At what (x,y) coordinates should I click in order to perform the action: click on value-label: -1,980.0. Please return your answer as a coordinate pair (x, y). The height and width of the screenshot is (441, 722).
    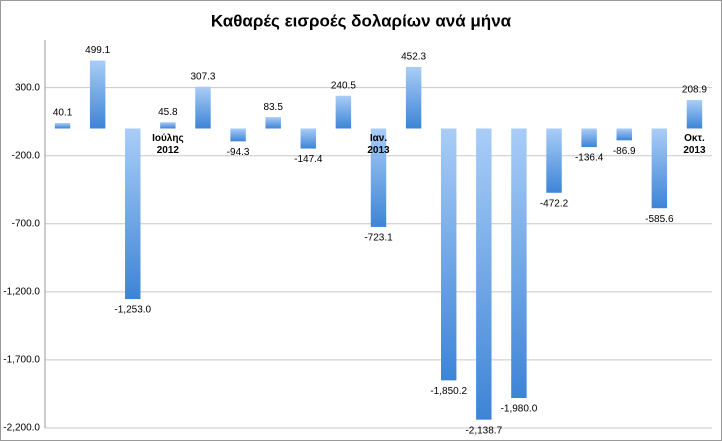
    Looking at the image, I should click on (519, 409).